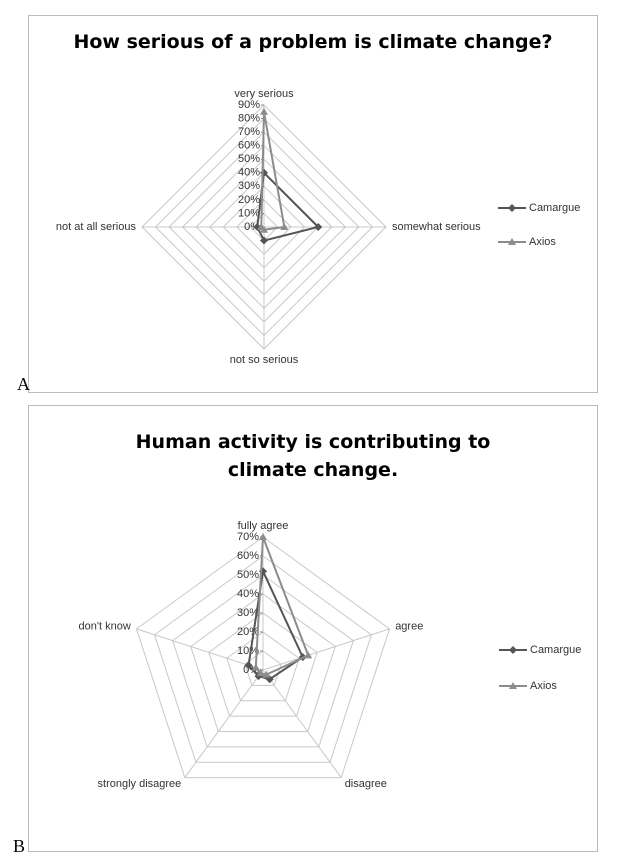 Image resolution: width=623 pixels, height=862 pixels. What do you see at coordinates (366, 784) in the screenshot?
I see `category-label: disagree` at bounding box center [366, 784].